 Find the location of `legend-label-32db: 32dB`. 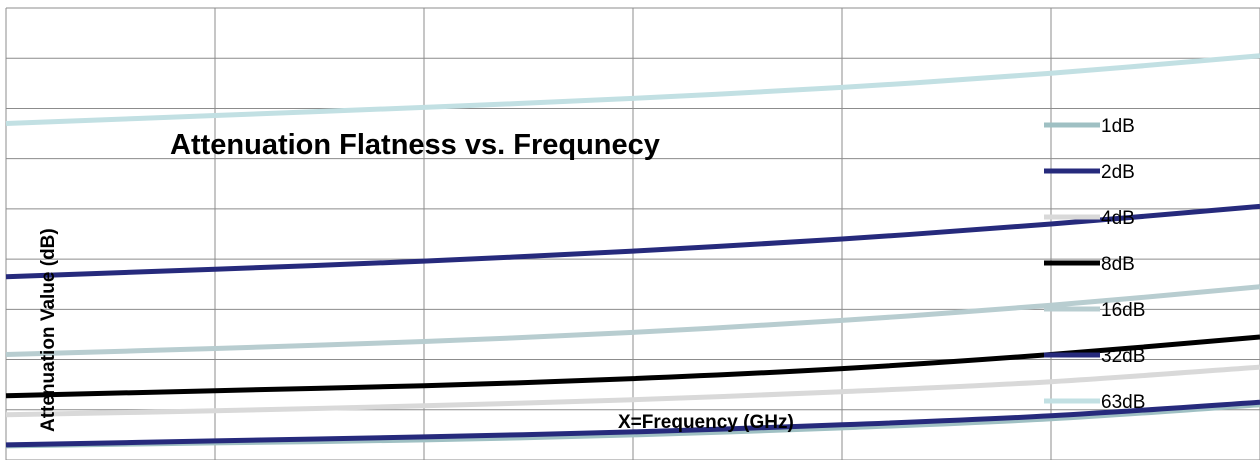

legend-label-32db: 32dB is located at coordinates (1123, 356).